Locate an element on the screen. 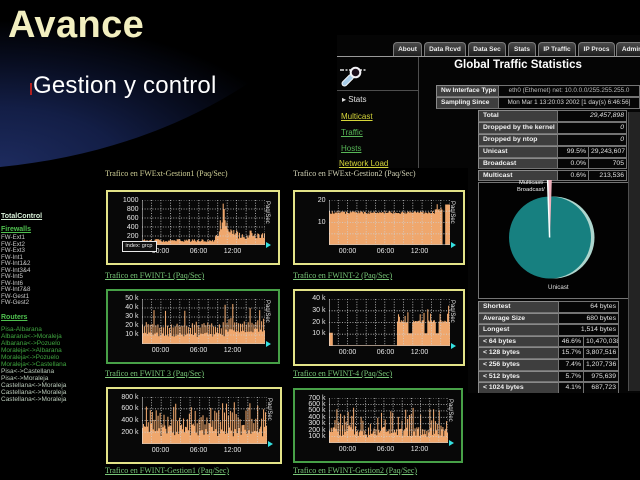  svg-text: Multicast/ is located at coordinates (531, 183).